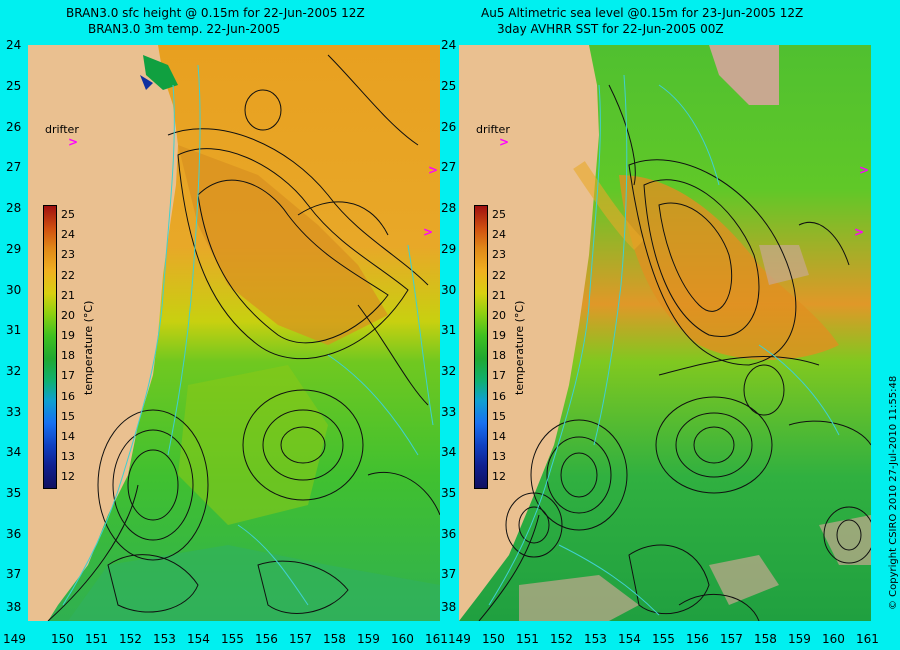 The height and width of the screenshot is (650, 900). Describe the element at coordinates (254, 583) in the screenshot. I see `left-south-area` at that location.